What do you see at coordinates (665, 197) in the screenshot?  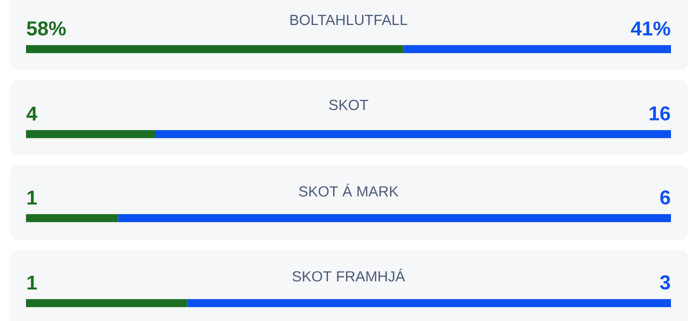 I see `data-label: 6` at bounding box center [665, 197].